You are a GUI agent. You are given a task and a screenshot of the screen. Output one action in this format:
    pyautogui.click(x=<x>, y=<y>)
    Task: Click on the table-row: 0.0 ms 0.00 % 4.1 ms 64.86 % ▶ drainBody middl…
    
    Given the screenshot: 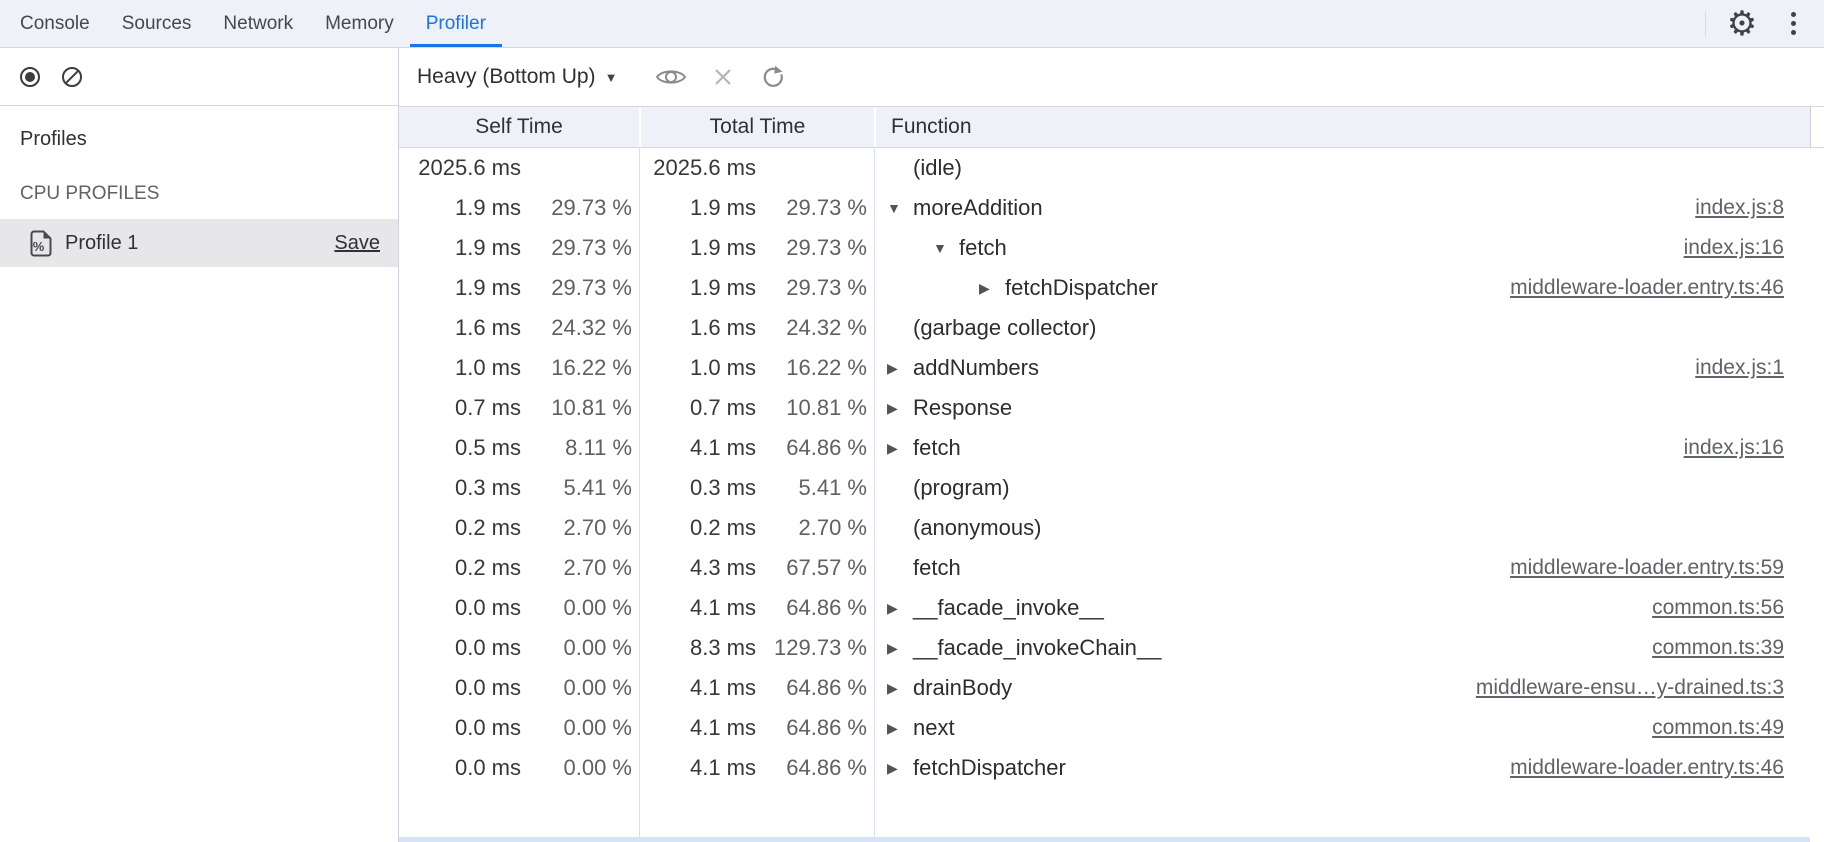 What is the action you would take?
    pyautogui.click(x=1111, y=688)
    